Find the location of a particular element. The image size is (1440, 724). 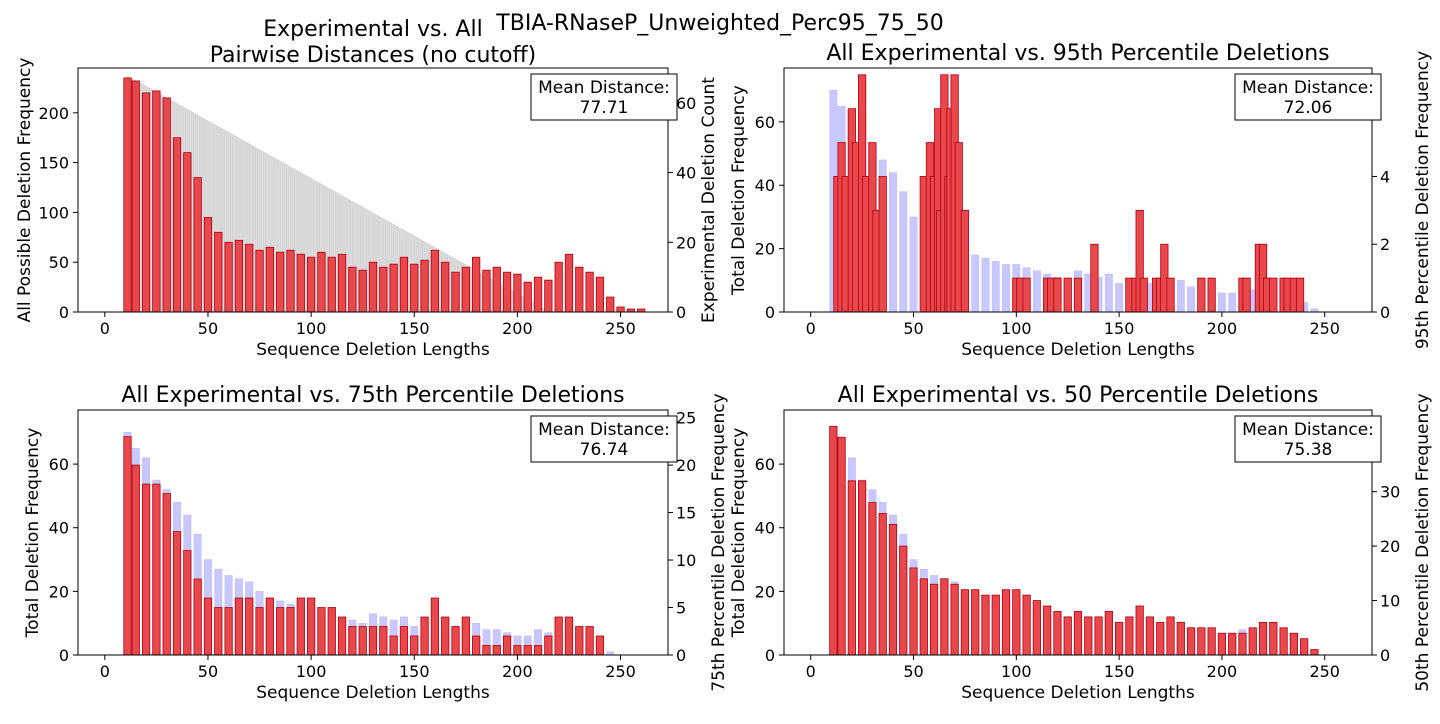

y-right-tick-label: 2 is located at coordinates (1385, 244).